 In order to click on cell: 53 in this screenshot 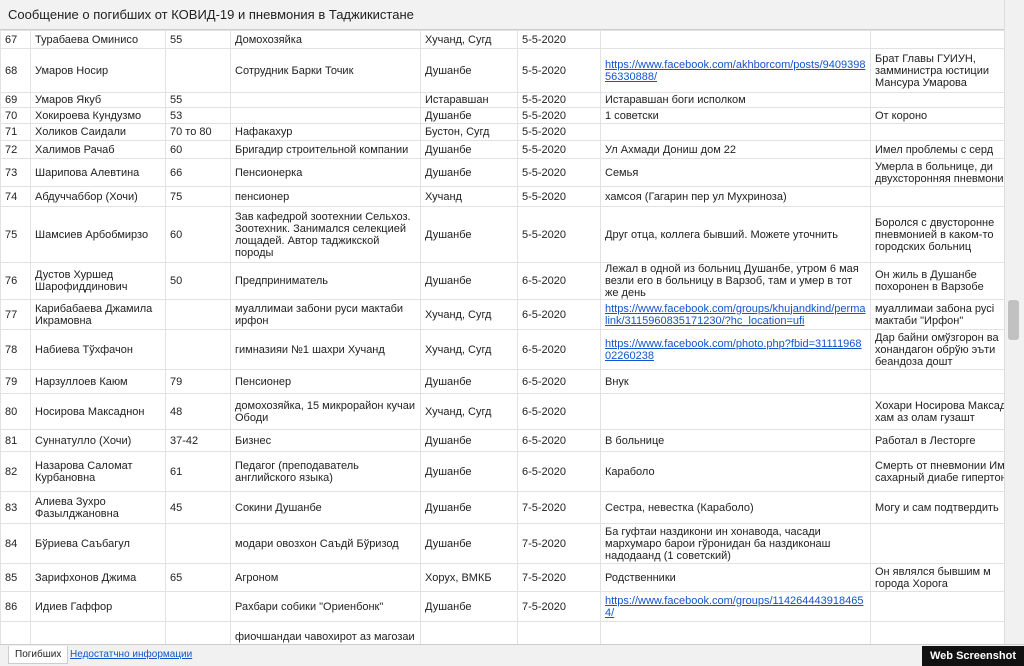, I will do `click(198, 115)`.